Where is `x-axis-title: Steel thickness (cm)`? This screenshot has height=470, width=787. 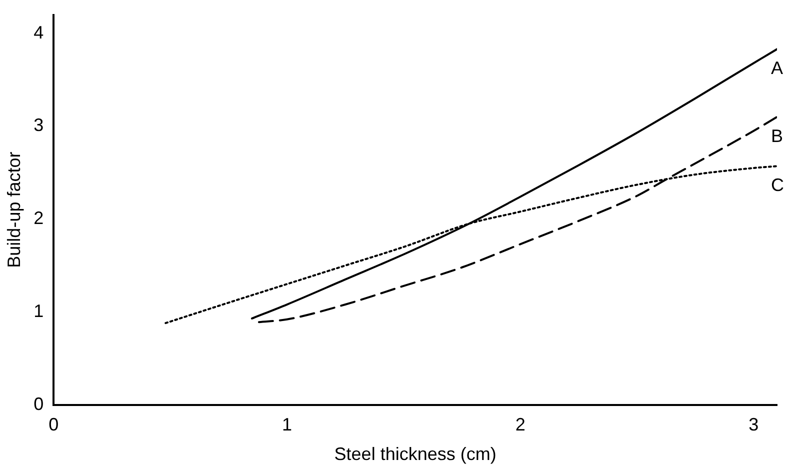
x-axis-title: Steel thickness (cm) is located at coordinates (415, 454).